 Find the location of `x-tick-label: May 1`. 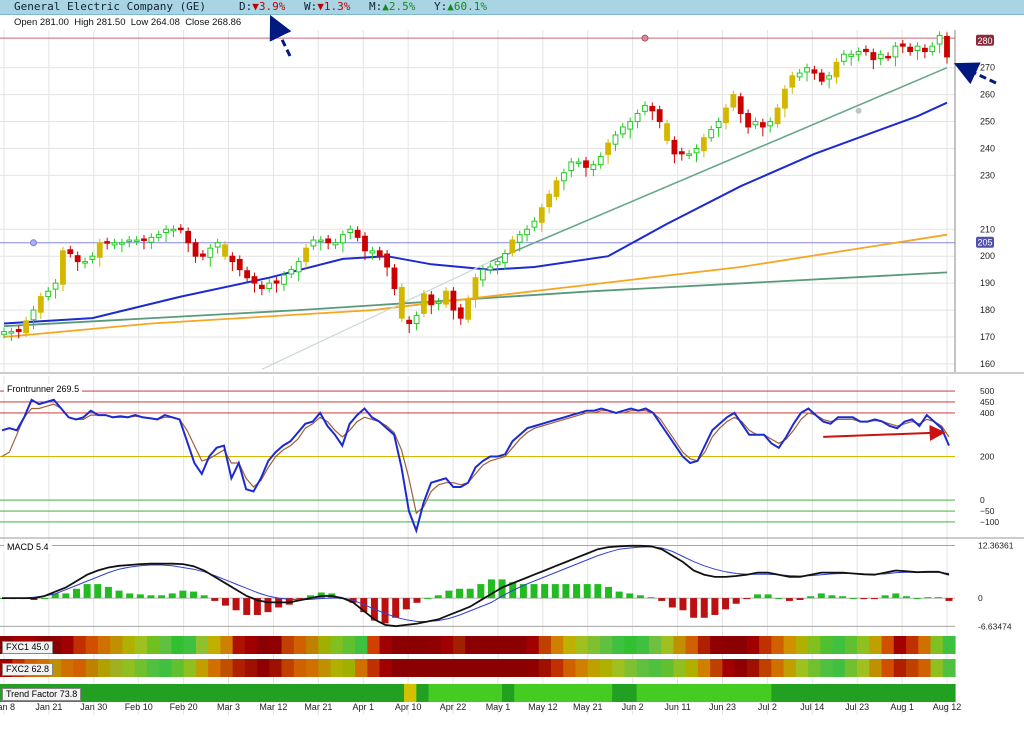

x-tick-label: May 1 is located at coordinates (498, 707).